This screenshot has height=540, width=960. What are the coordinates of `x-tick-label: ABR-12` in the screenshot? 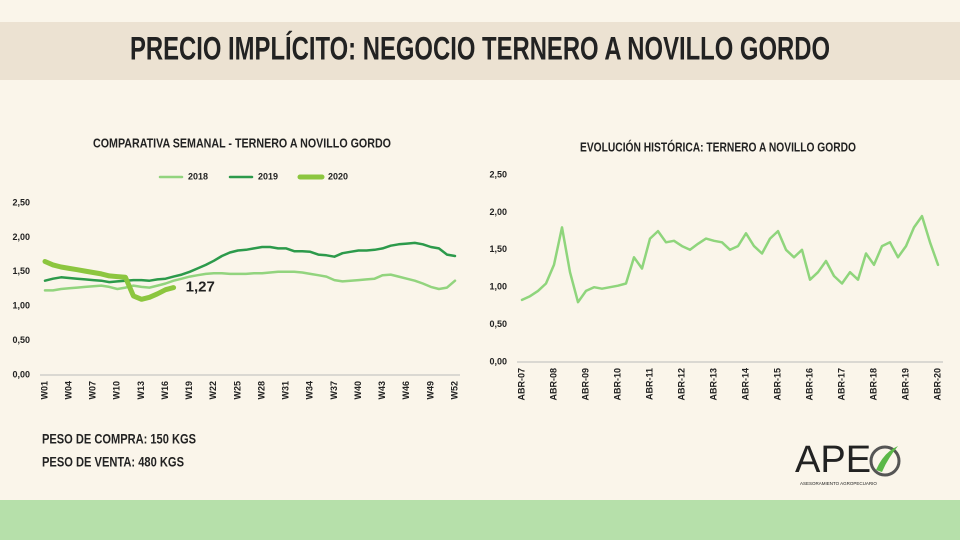 It's located at (681, 384).